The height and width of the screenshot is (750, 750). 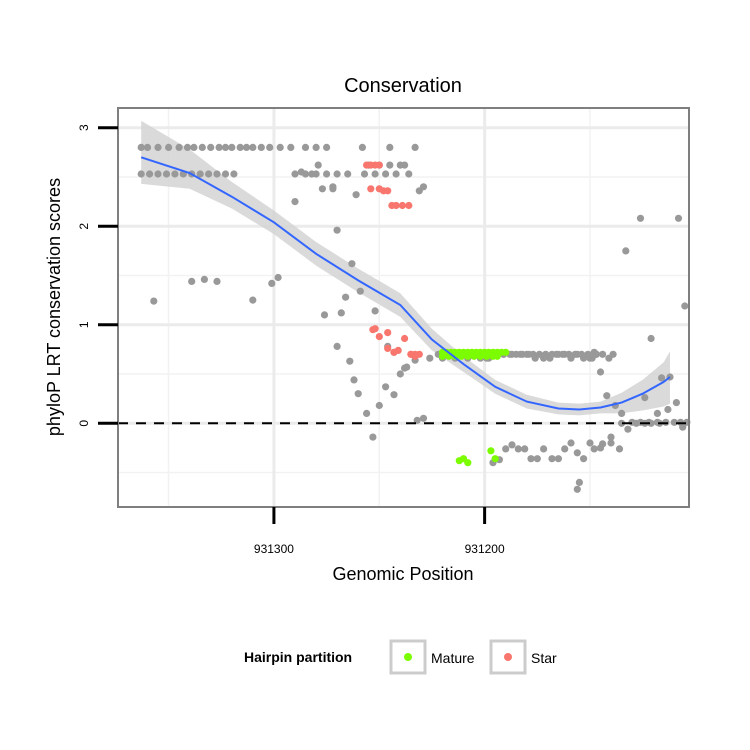 I want to click on y-tick-label: 1, so click(x=84, y=324).